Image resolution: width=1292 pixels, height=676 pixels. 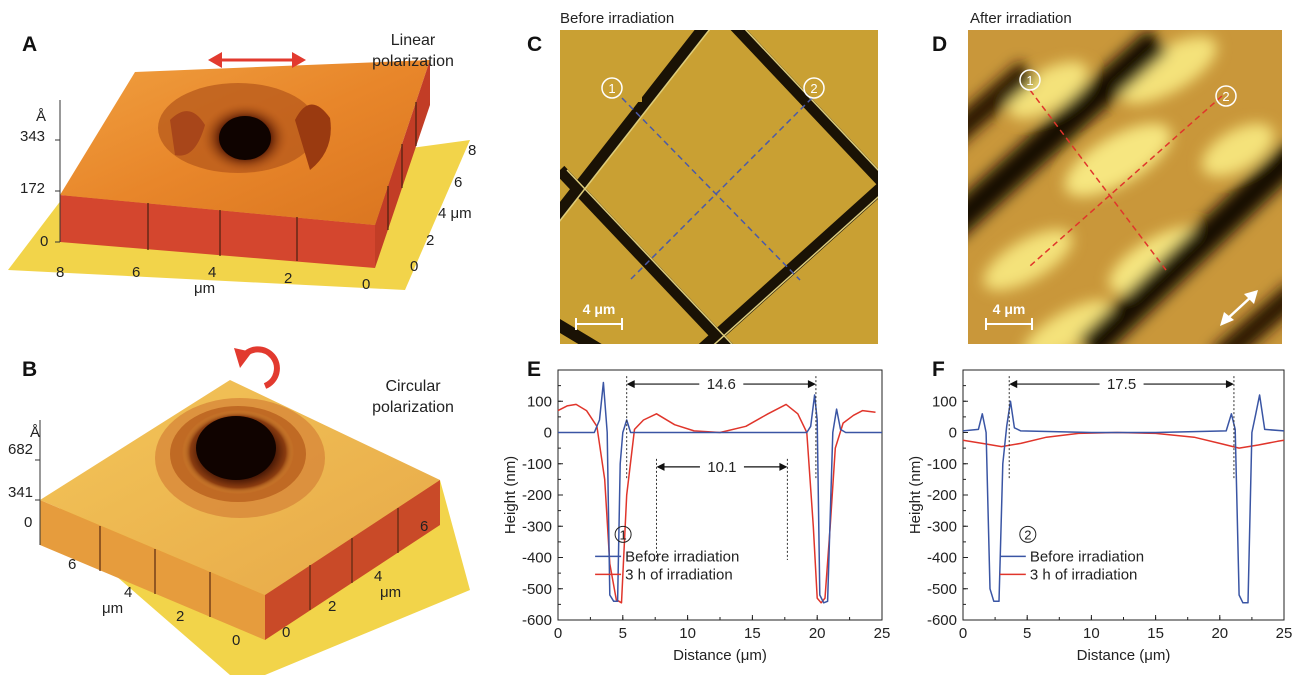 What do you see at coordinates (1121, 384) in the screenshot?
I see `annotation-label: 17.5` at bounding box center [1121, 384].